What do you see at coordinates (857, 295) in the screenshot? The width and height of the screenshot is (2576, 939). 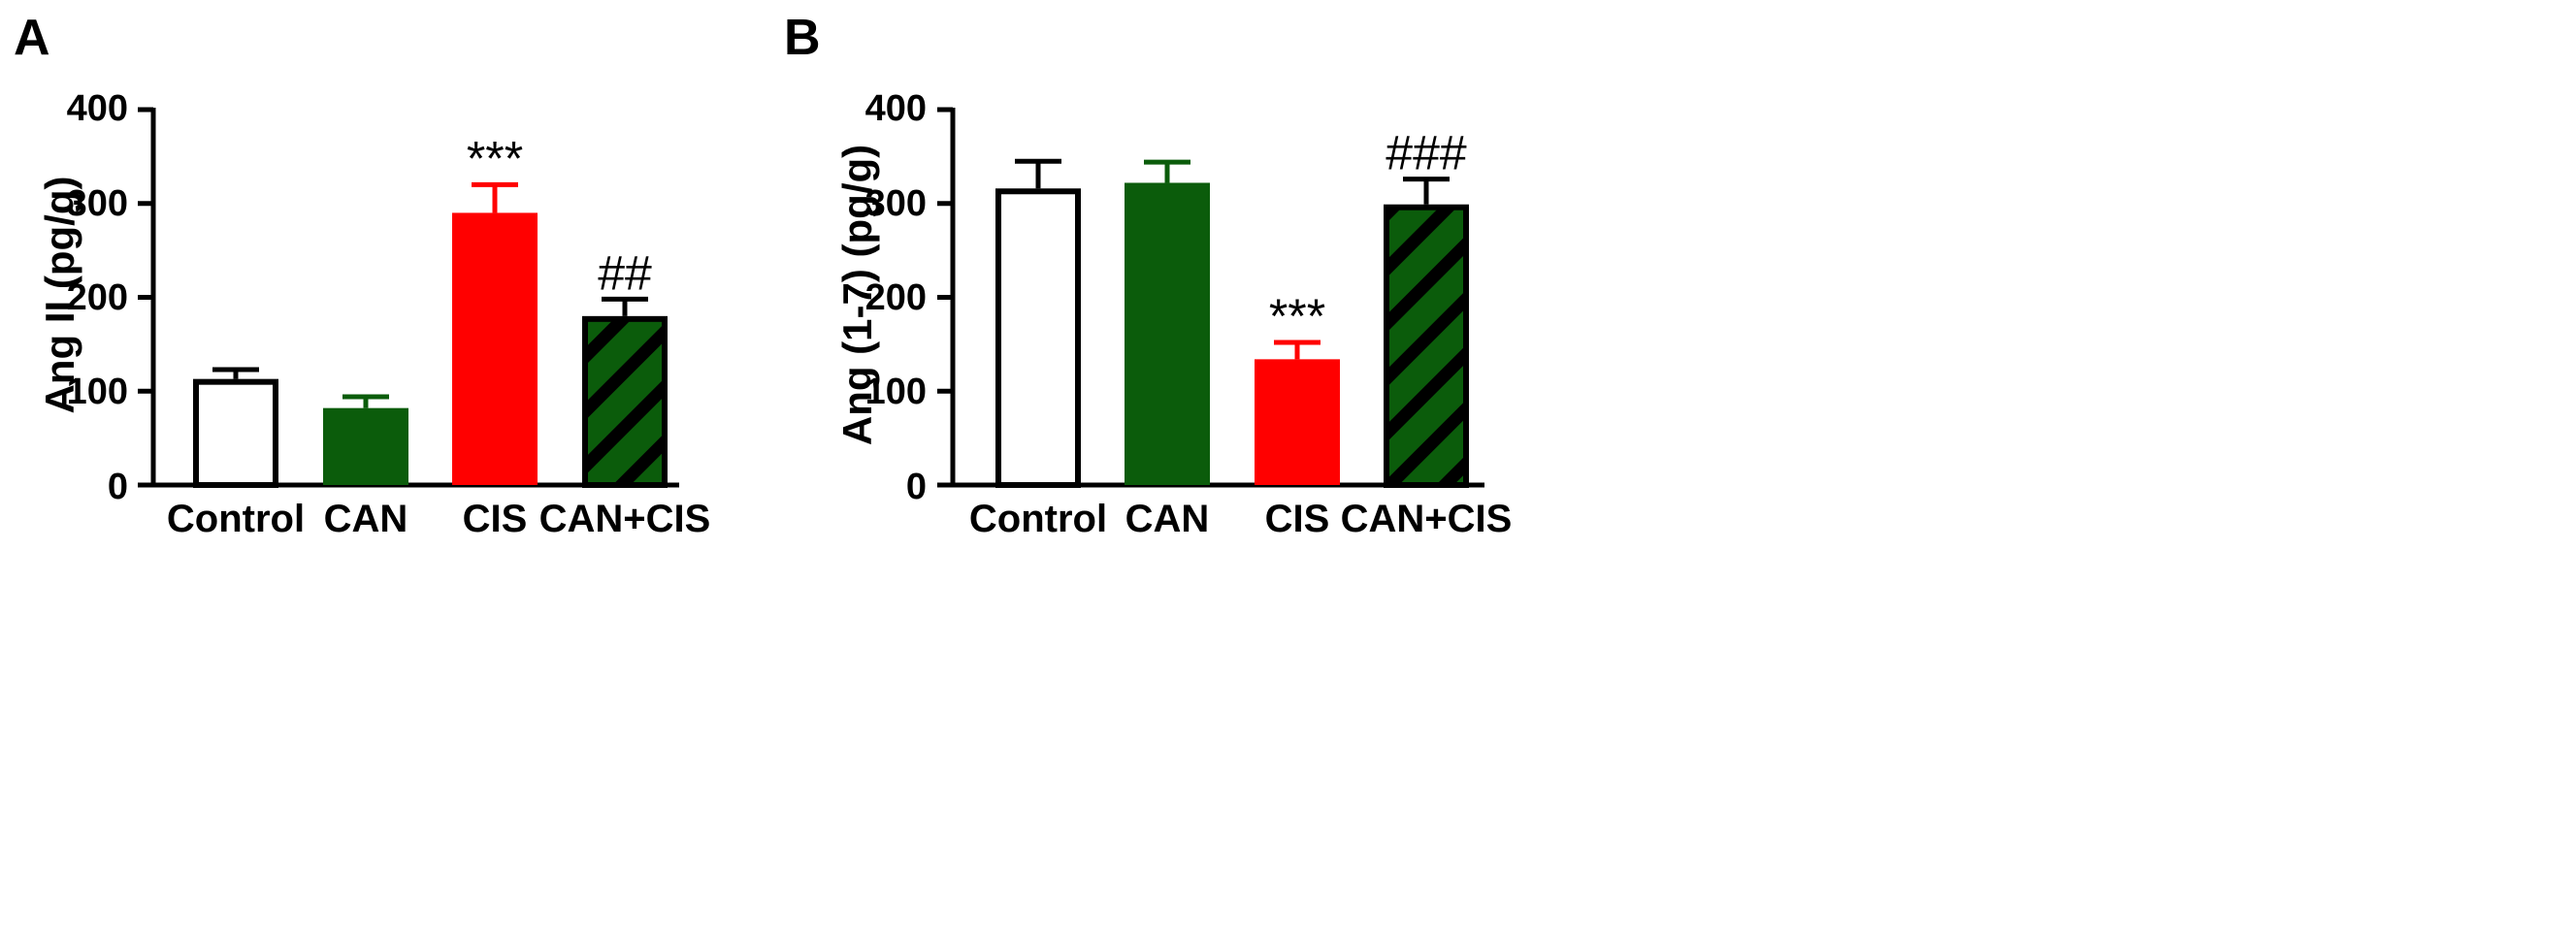 I see `y-axis-title: Ang (1-7) (pg/g)` at bounding box center [857, 295].